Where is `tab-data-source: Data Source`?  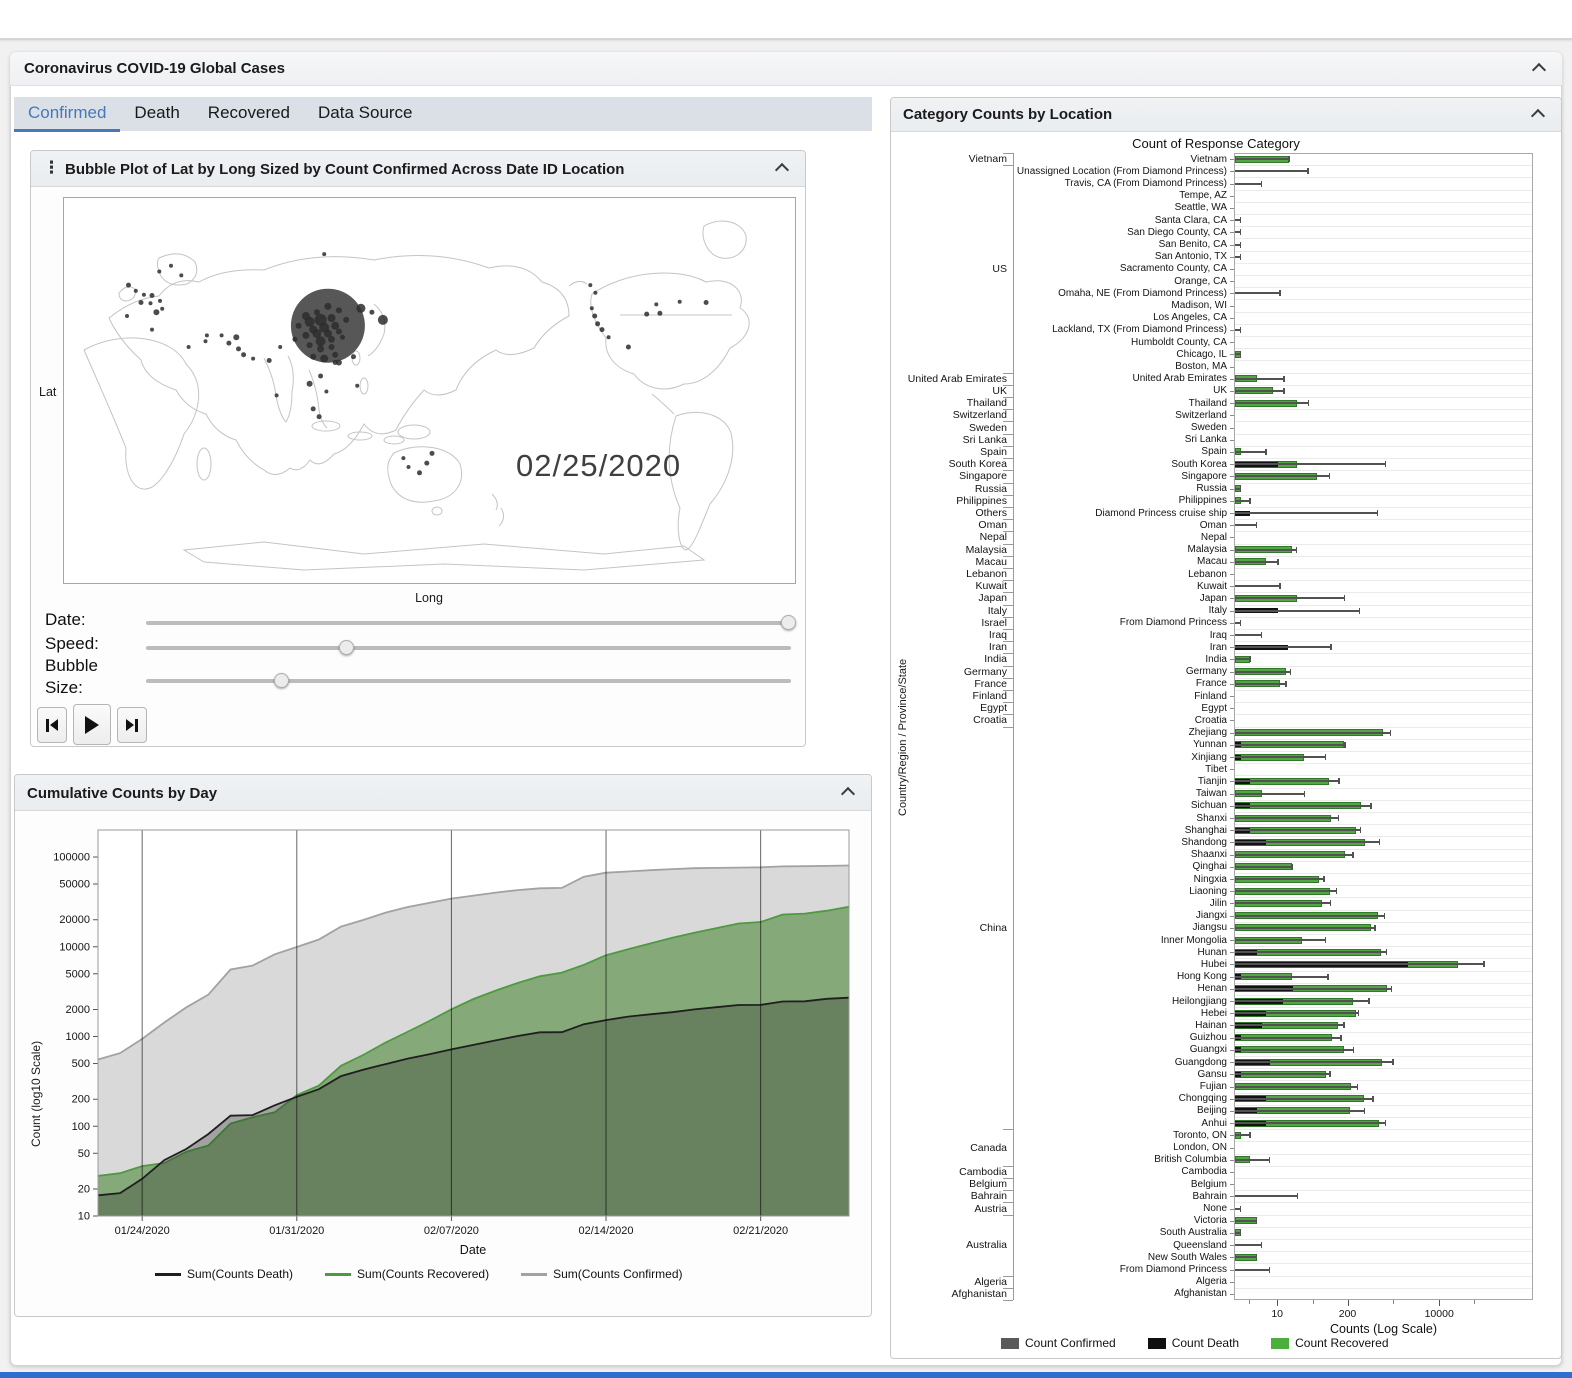
tab-data-source: Data Source is located at coordinates (365, 112).